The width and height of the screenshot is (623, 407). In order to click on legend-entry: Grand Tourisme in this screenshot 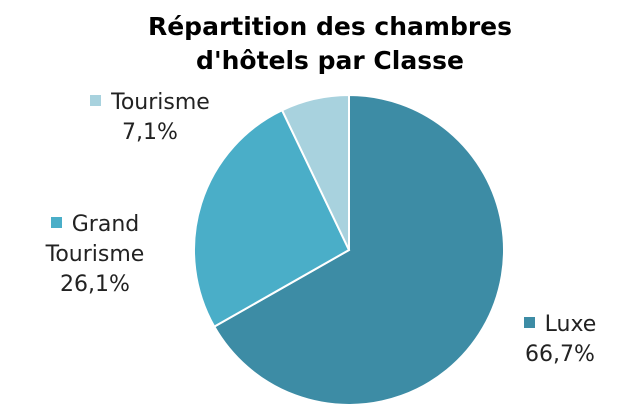, I will do `click(95, 240)`.